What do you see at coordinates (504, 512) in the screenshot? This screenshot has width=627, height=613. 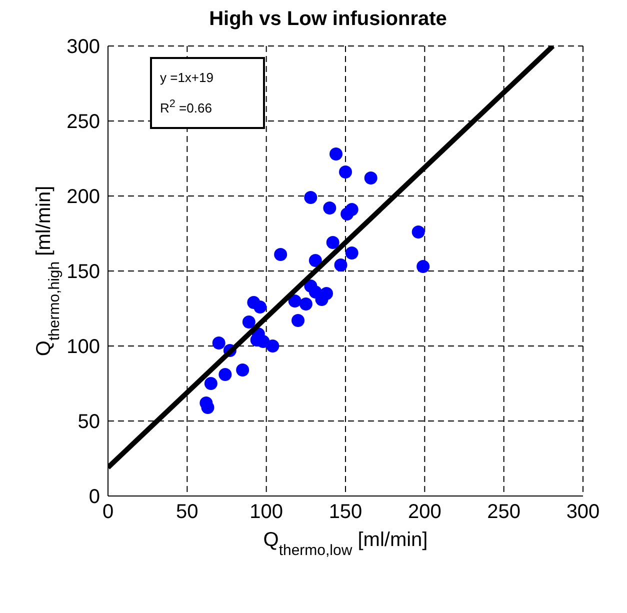 I see `x-tick-label: 250` at bounding box center [504, 512].